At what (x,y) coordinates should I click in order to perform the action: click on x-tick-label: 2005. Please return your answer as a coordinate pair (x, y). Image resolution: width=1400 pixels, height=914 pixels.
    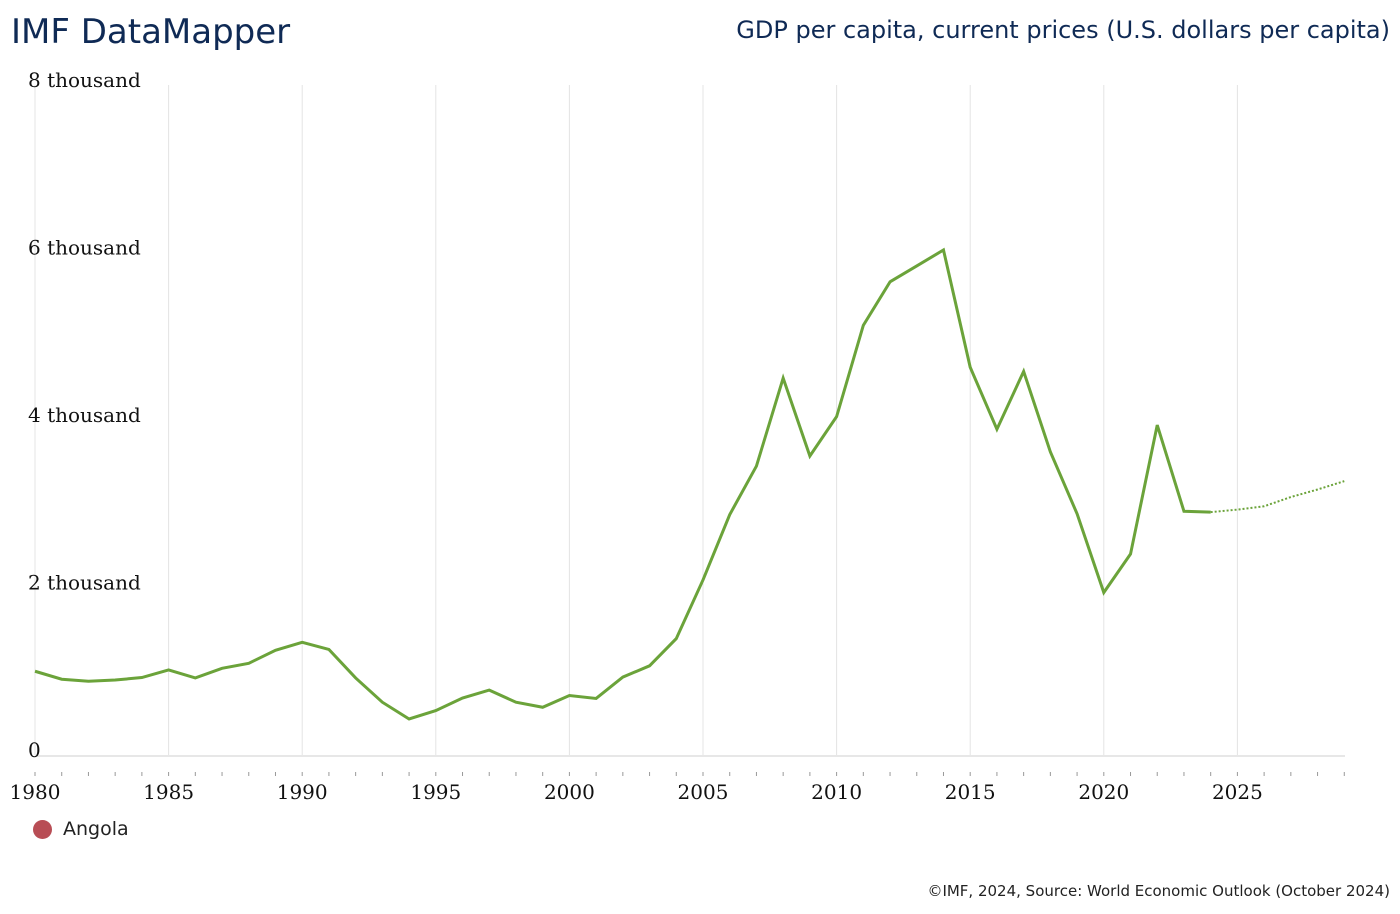
    Looking at the image, I should click on (703, 792).